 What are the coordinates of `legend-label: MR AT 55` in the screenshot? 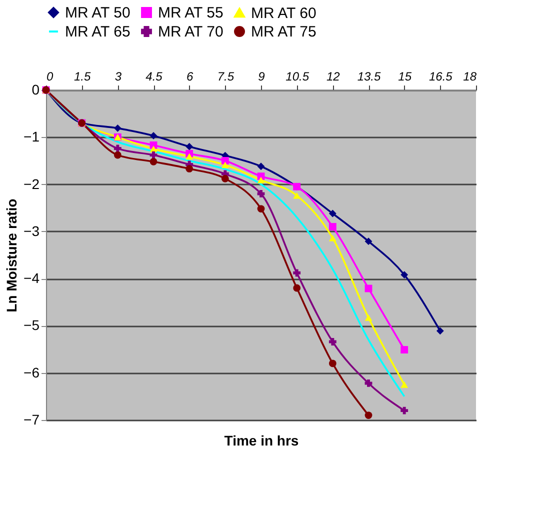 It's located at (191, 13).